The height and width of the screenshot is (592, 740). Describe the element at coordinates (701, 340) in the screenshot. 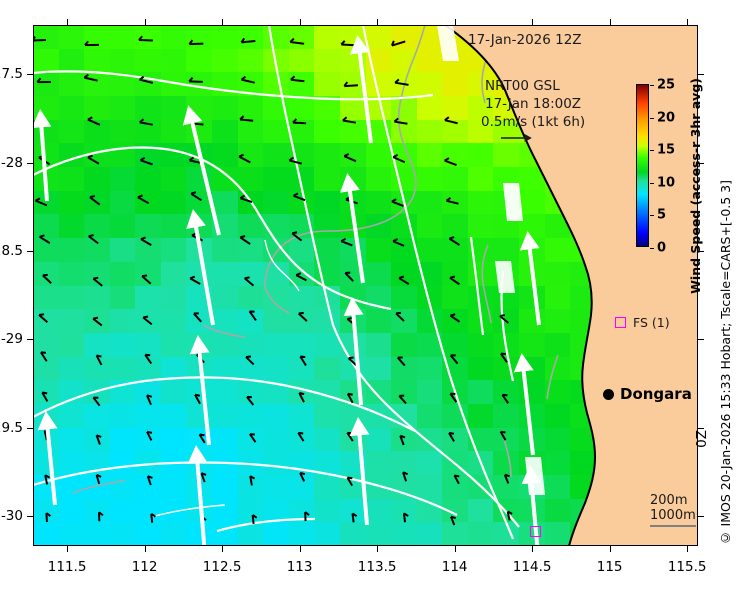

I see `y-axis-tick-right` at that location.